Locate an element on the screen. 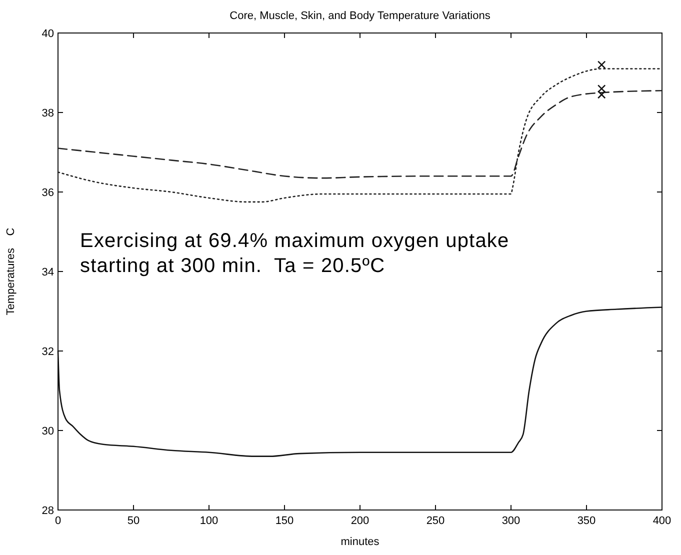 The height and width of the screenshot is (555, 681). x-tick-label: 250 is located at coordinates (435, 521).